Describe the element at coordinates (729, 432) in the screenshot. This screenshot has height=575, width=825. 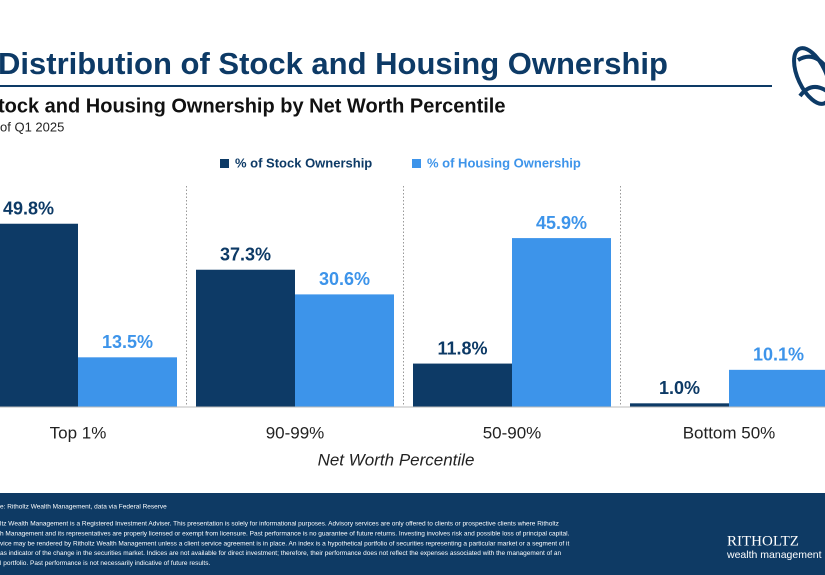
I see `x-tick-label: Bottom 50%` at that location.